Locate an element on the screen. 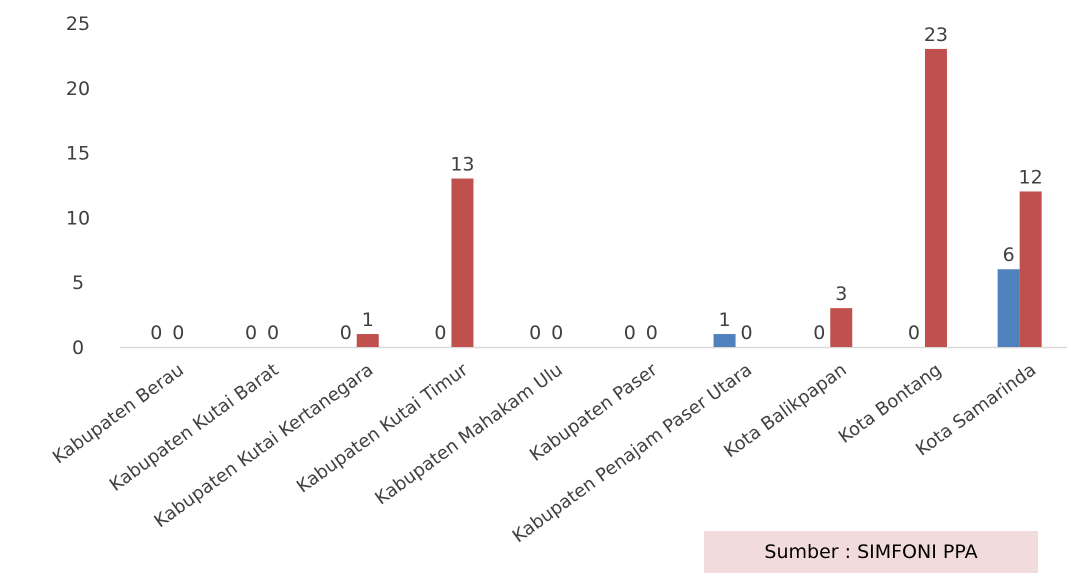 The width and height of the screenshot is (1071, 582). y-tick-label: 5 is located at coordinates (78, 283).